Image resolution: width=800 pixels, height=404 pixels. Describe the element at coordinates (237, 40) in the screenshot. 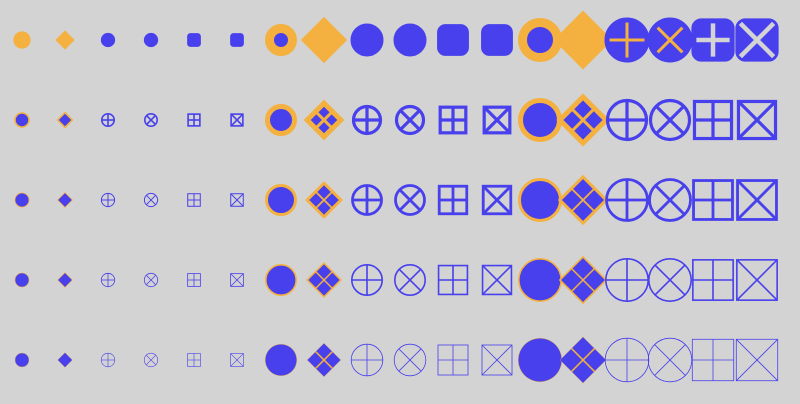

I see `square-x-marker-small` at that location.